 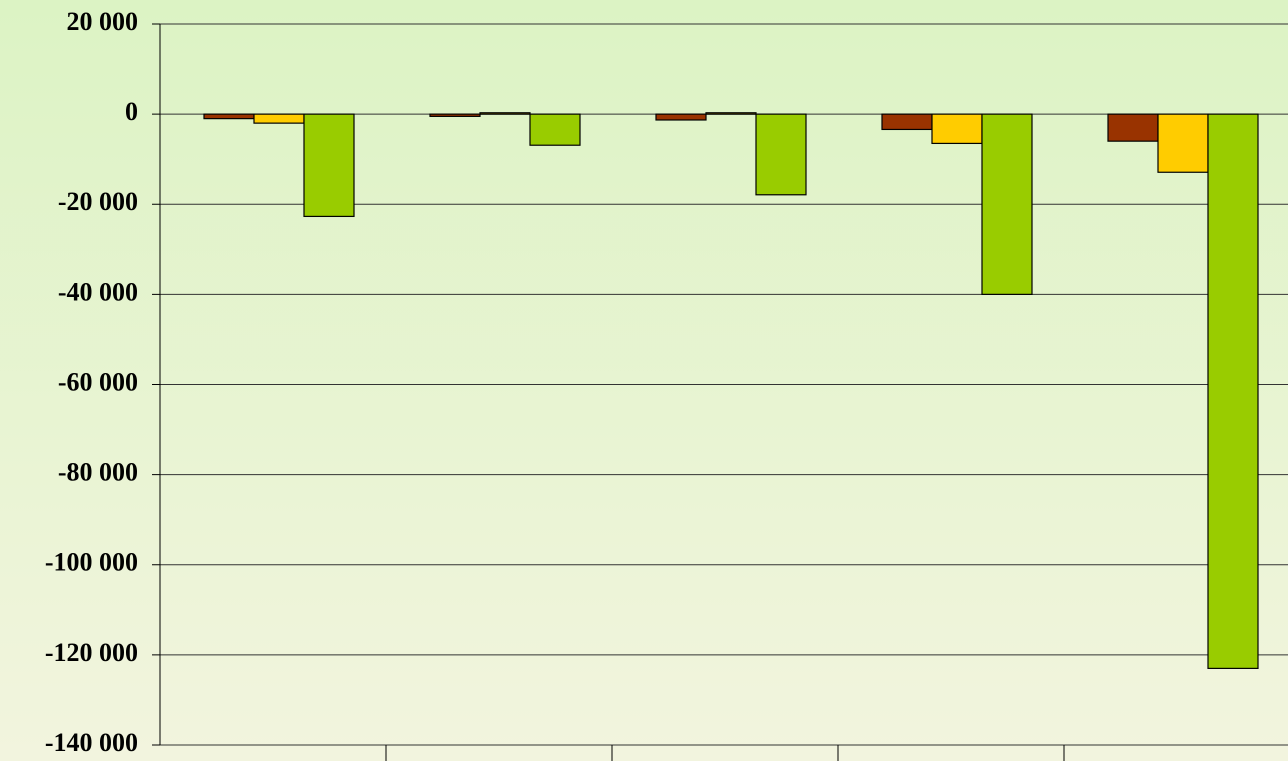 I want to click on y-tick-label: -20 000, so click(x=98, y=201).